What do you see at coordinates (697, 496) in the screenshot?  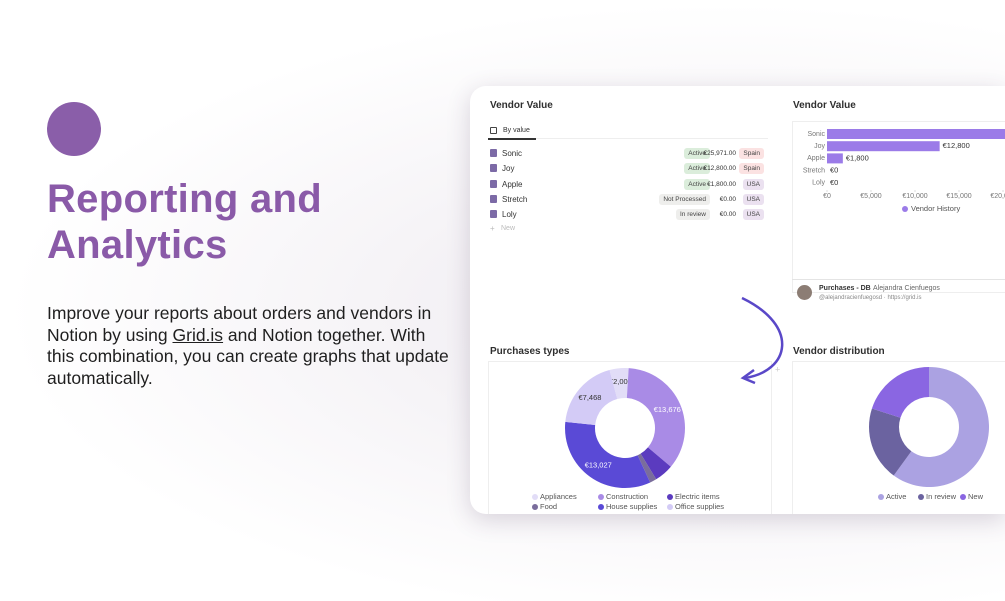 I see `legend-label: Electric items` at bounding box center [697, 496].